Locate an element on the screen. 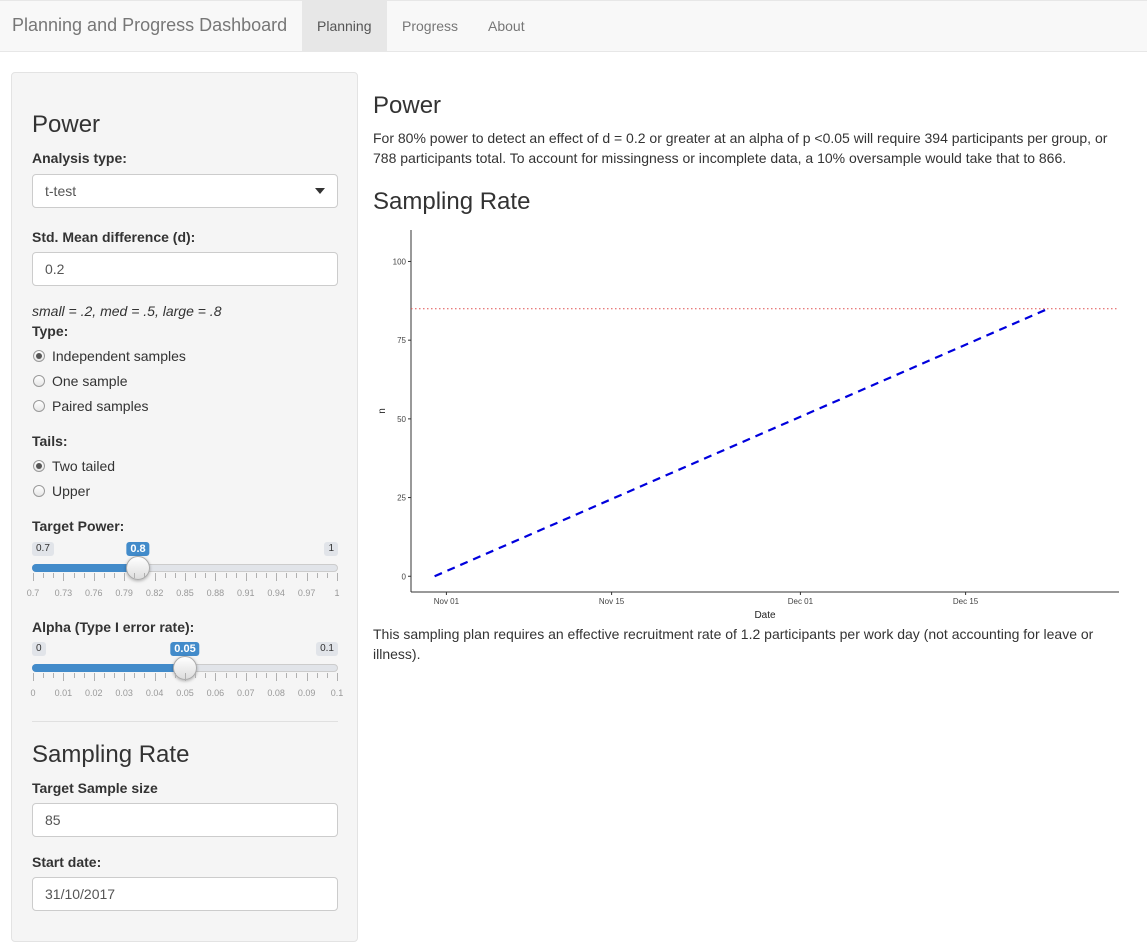  section-divider is located at coordinates (185, 721).